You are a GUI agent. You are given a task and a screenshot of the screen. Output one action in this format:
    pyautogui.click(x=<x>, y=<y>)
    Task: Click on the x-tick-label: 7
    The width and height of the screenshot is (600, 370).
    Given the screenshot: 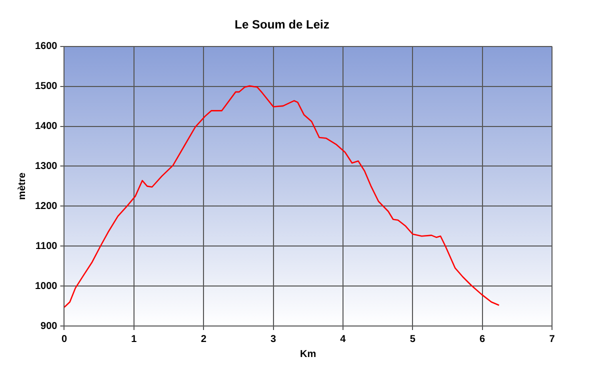 What is the action you would take?
    pyautogui.click(x=552, y=339)
    